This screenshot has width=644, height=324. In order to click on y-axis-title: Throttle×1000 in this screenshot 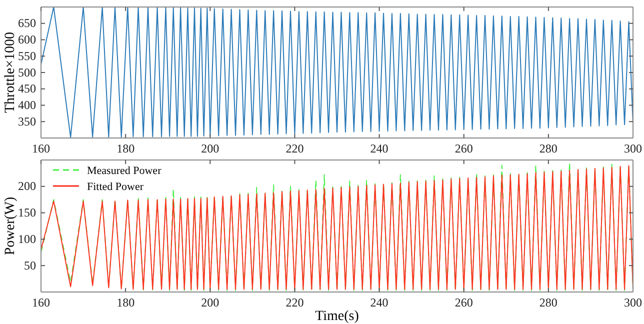, I will do `click(10, 72)`.